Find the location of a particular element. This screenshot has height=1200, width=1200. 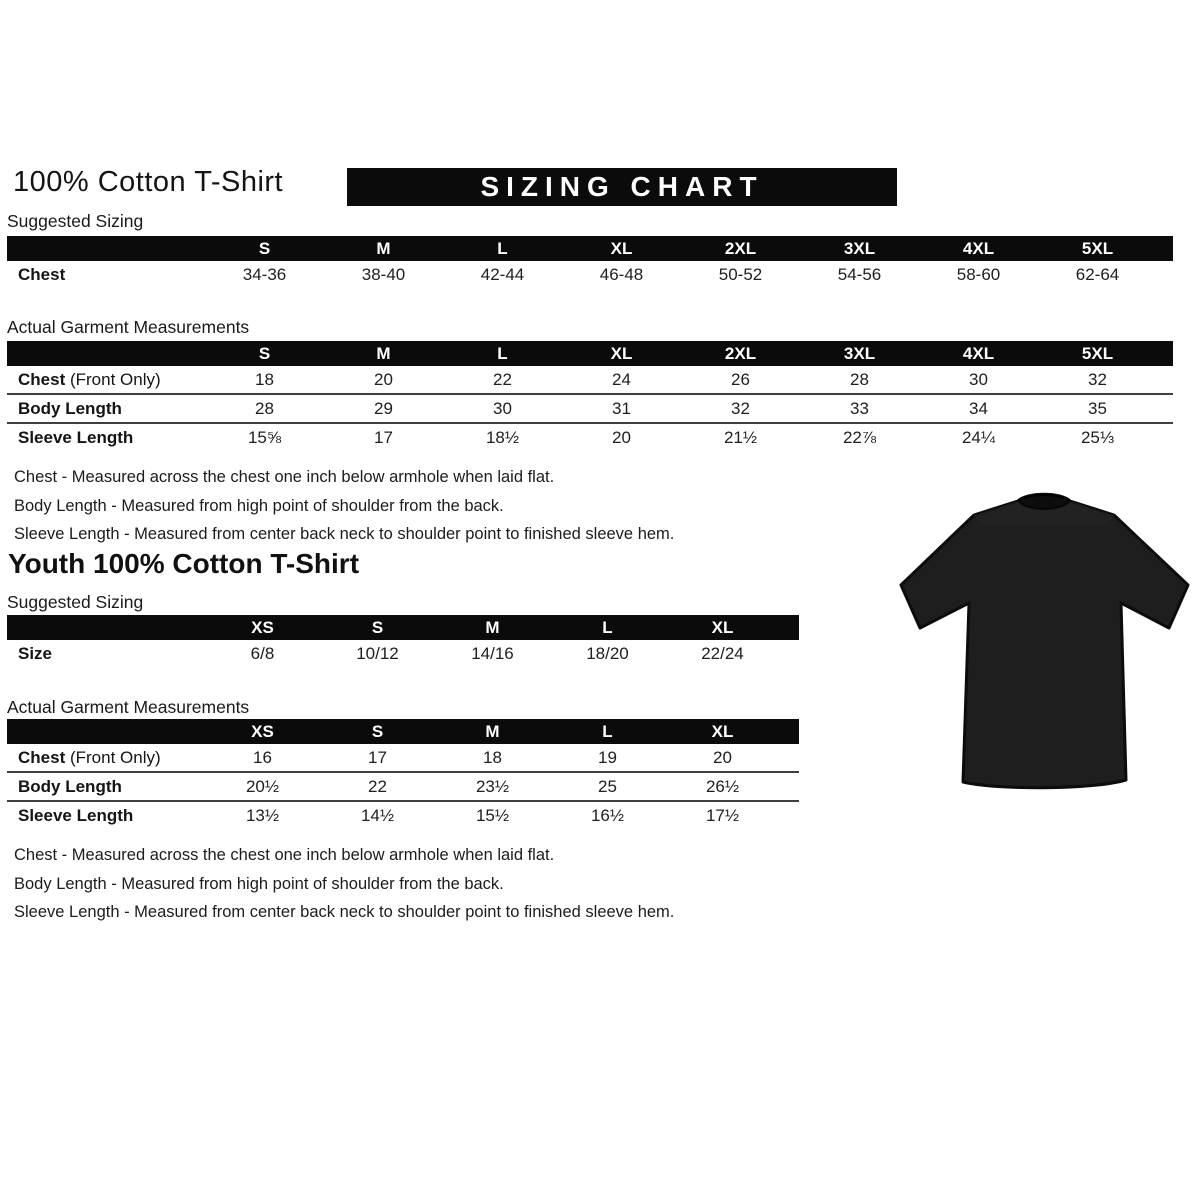

adult-body-length-row: Body Length 28 29 30 31 32 33 34 35 is located at coordinates (590, 407).